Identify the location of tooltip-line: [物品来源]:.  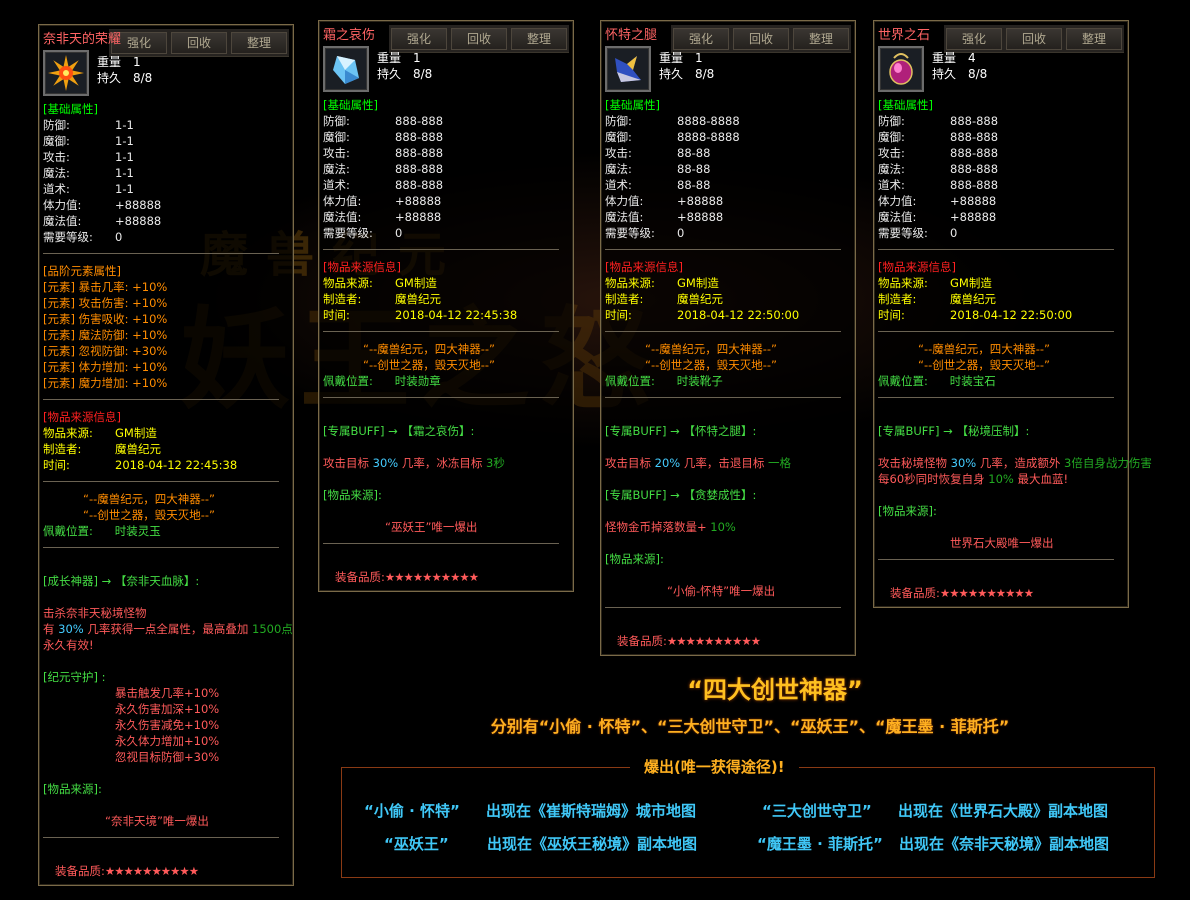
(446, 495).